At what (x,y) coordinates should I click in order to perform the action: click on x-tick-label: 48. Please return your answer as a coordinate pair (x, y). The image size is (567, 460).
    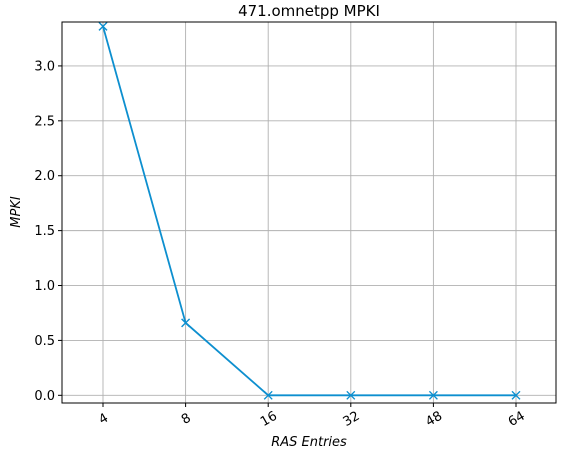
    Looking at the image, I should click on (434, 419).